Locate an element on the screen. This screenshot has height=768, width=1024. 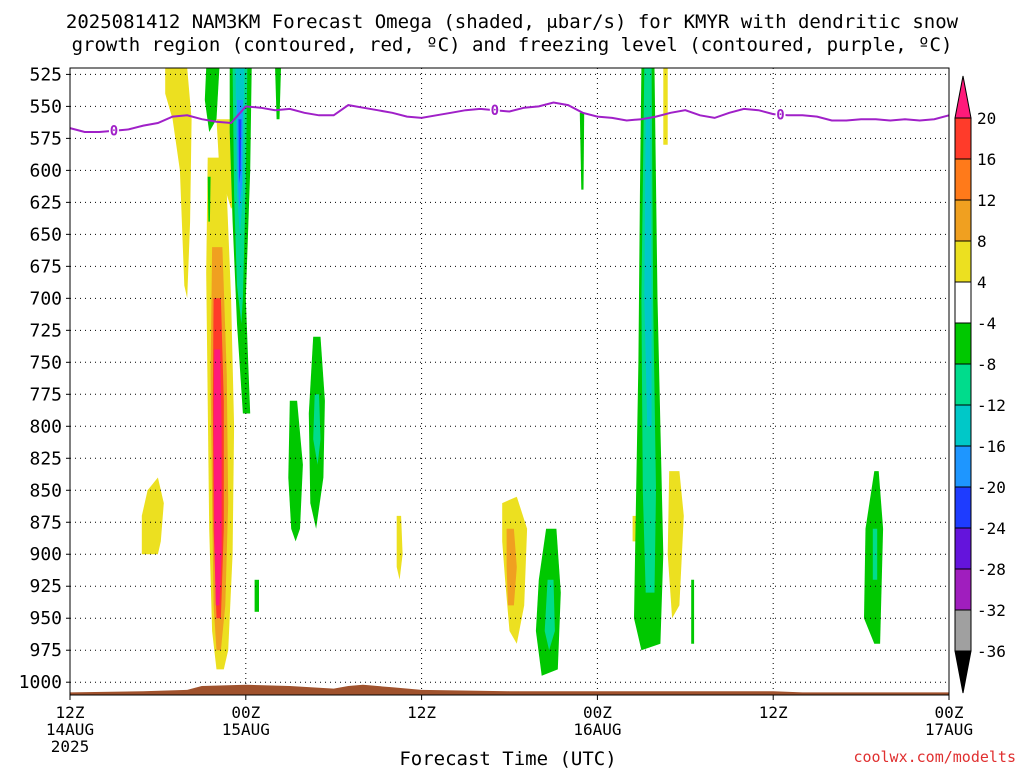
x-tick-label-0-3: 2025 is located at coordinates (70, 746).